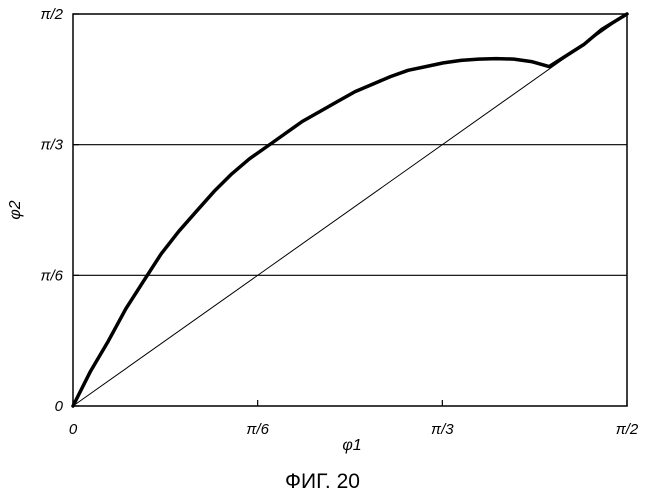 The width and height of the screenshot is (645, 500). I want to click on x-tick-label: 0, so click(73, 429).